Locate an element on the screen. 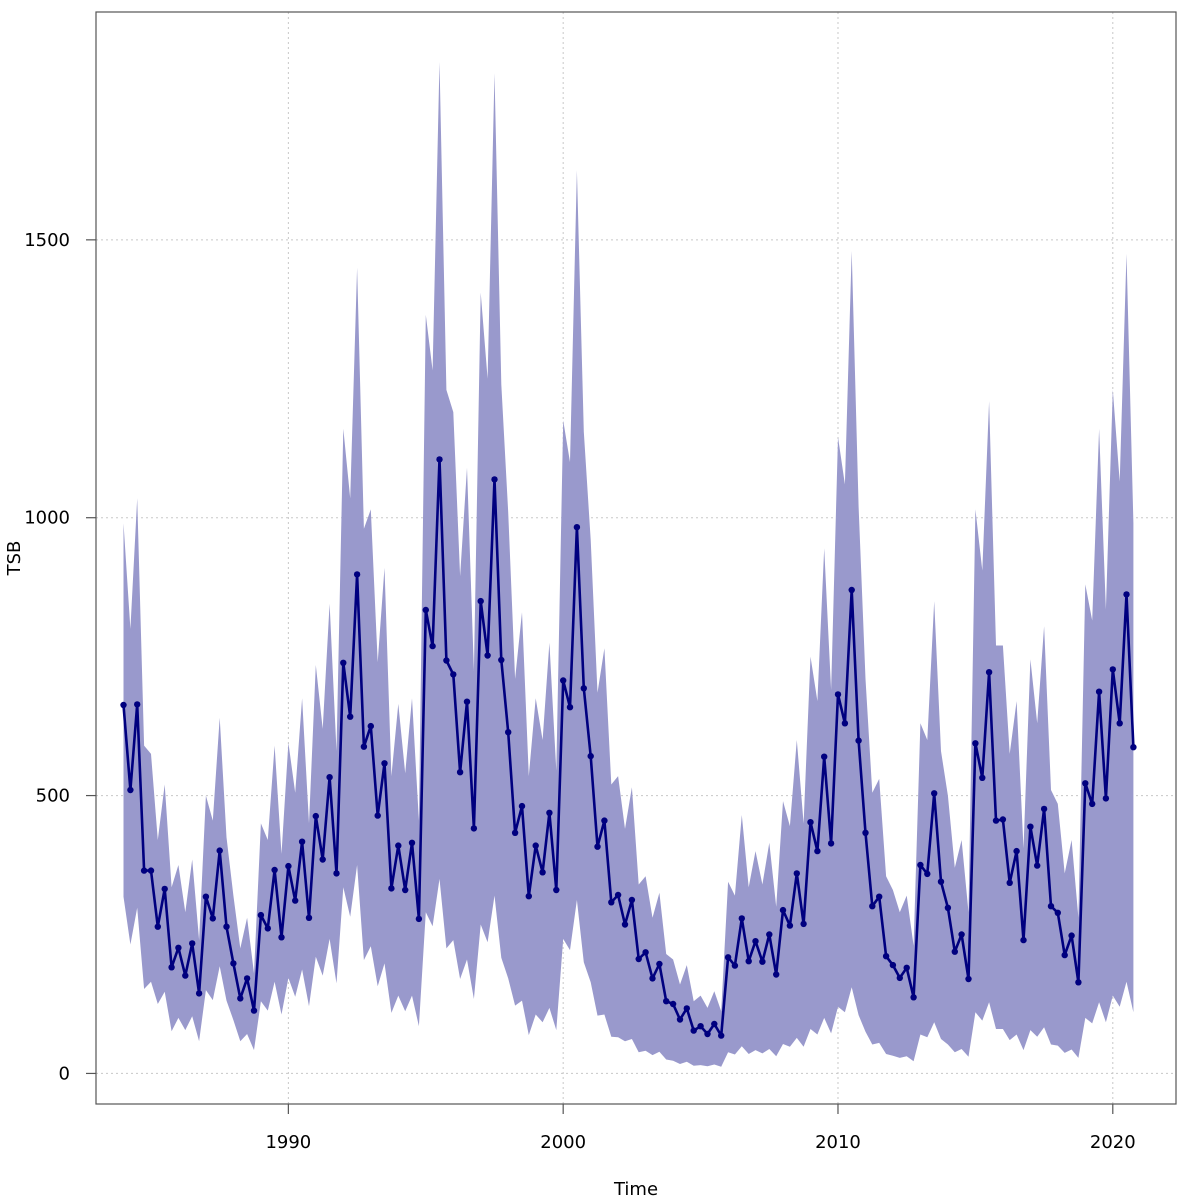 The image size is (1200, 1200). y-tick-label: 0 is located at coordinates (64, 1073).